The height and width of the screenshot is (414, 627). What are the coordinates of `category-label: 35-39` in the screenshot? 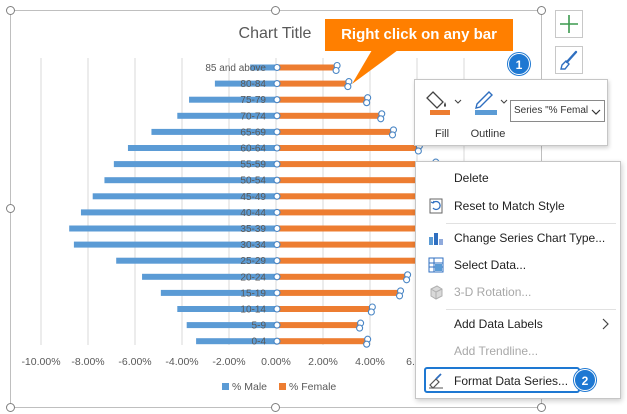 It's located at (253, 229).